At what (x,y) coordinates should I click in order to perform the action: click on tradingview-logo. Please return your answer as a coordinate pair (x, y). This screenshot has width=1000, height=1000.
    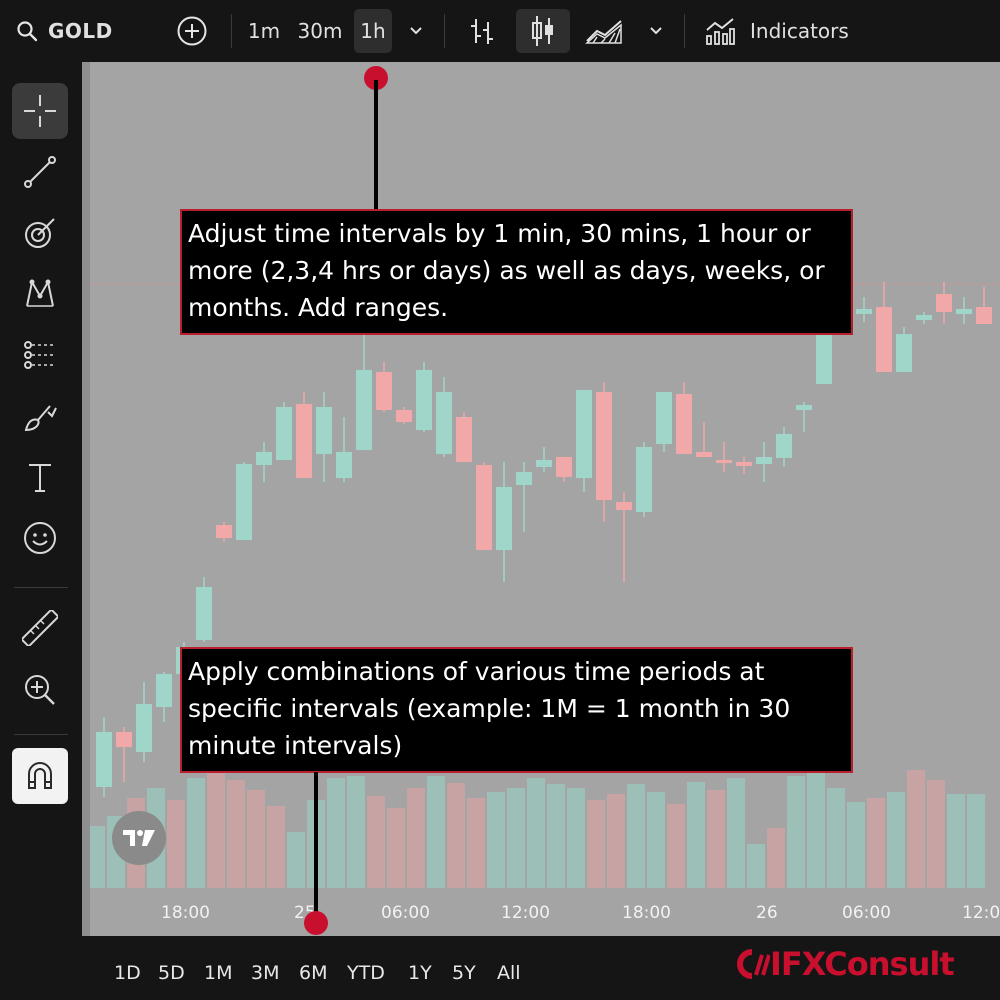
    Looking at the image, I should click on (139, 838).